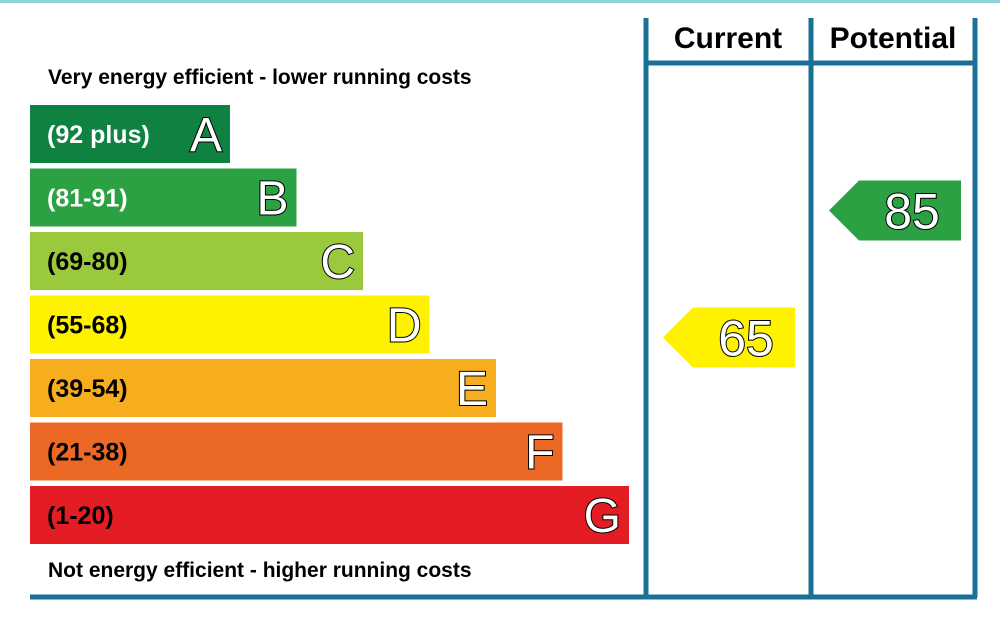  What do you see at coordinates (812, 274) in the screenshot?
I see `rating-pointers: 65 85` at bounding box center [812, 274].